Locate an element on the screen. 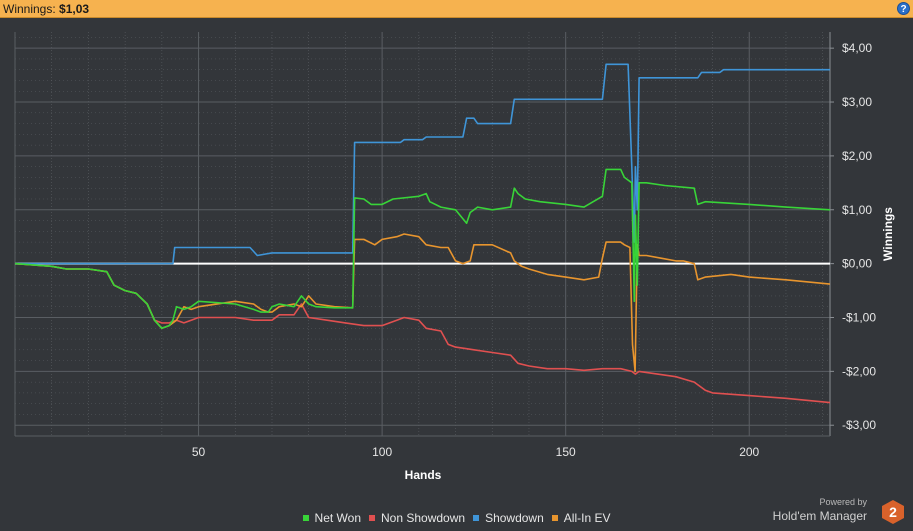 Image resolution: width=913 pixels, height=531 pixels. winnings-summary: Winnings: $1,03 is located at coordinates (46, 9).